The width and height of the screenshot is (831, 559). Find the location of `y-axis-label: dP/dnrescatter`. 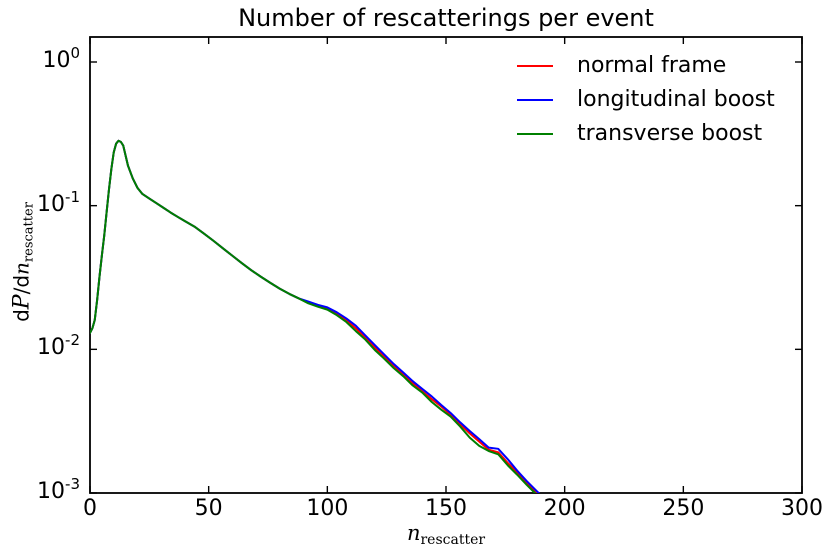

y-axis-label: dP/dnrescatter is located at coordinates (23, 262).